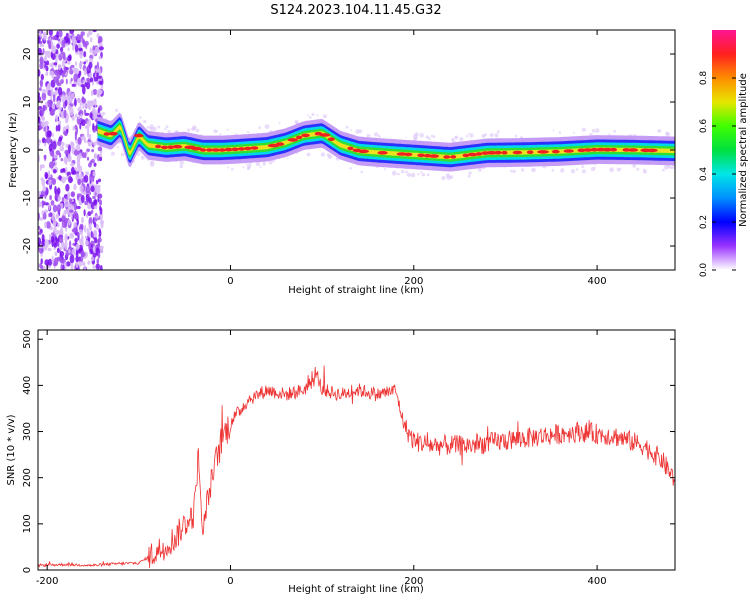 This screenshot has width=750, height=600. I want to click on y-tick-label: 400, so click(27, 385).